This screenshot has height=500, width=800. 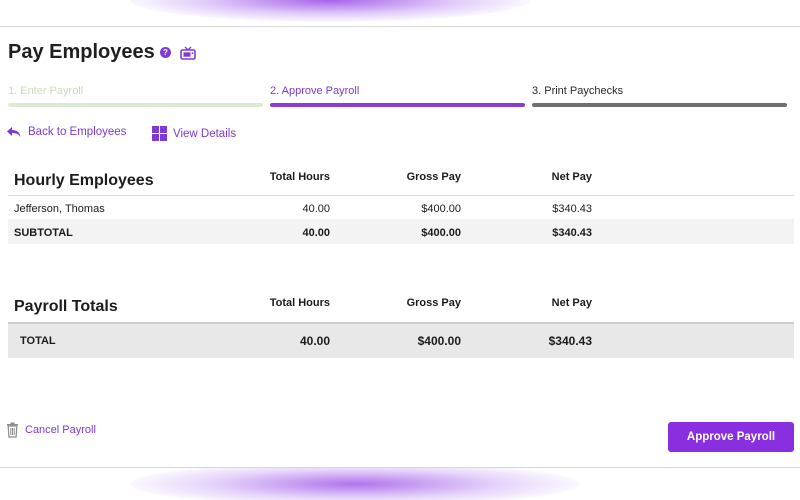 What do you see at coordinates (578, 91) in the screenshot?
I see `step-label: 3. Print Paychecks` at bounding box center [578, 91].